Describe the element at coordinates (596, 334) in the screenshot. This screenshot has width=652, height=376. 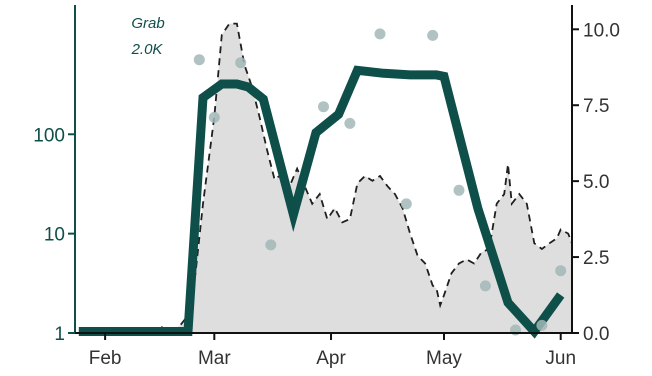
I see `right-tick-label: 0.0` at that location.